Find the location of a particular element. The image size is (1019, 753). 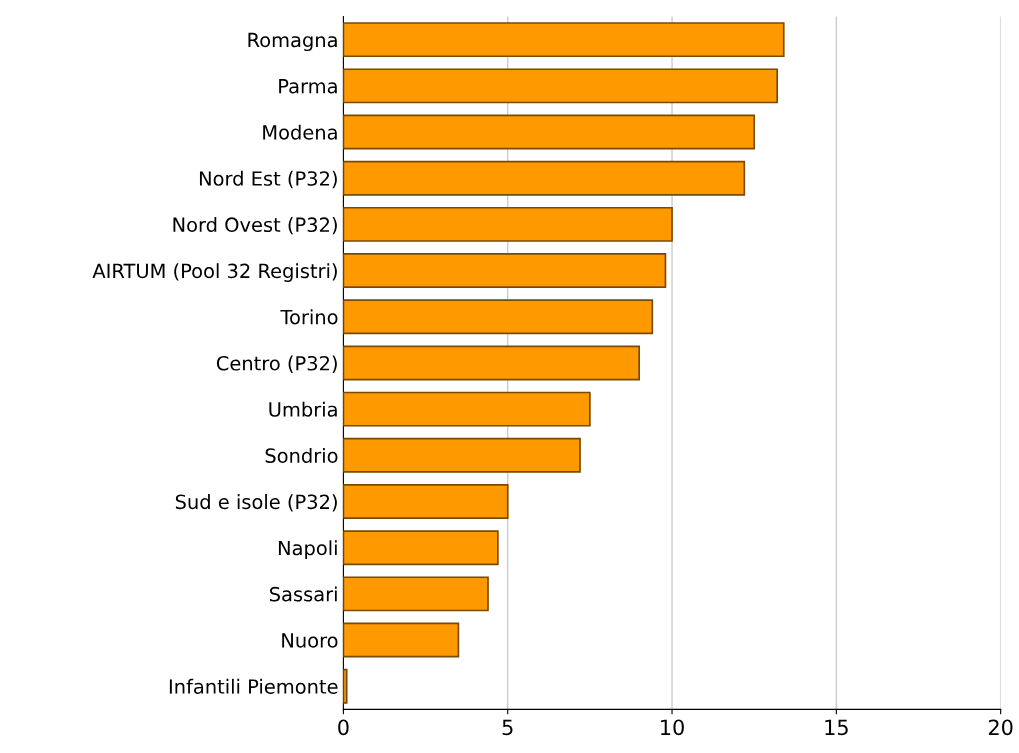

y-tick-label: Nord Est (P32) is located at coordinates (268, 179).